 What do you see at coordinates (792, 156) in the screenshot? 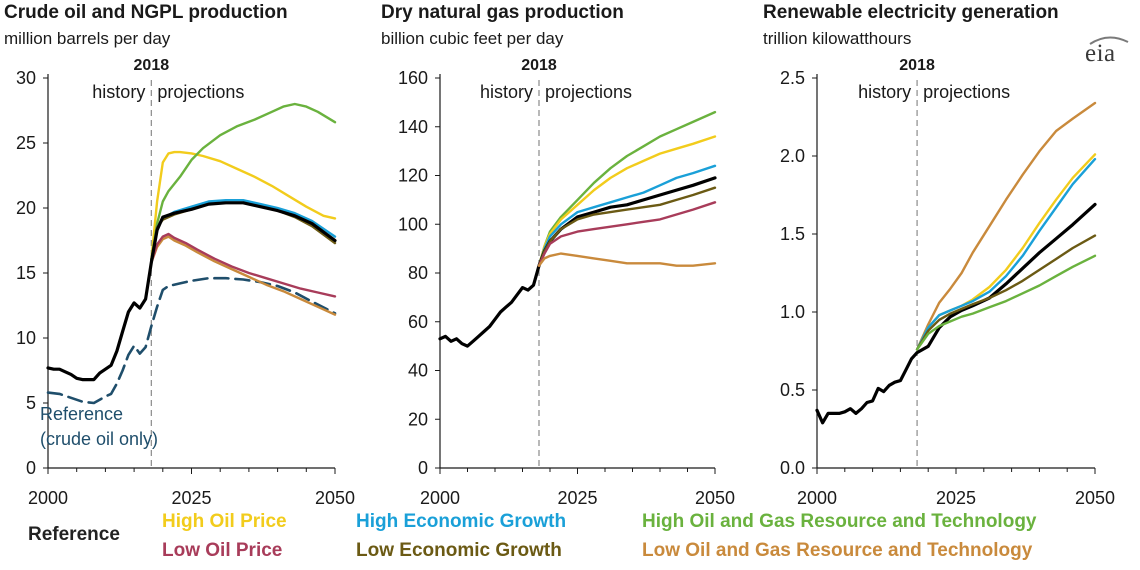
I see `y-tick-label: 2.0` at bounding box center [792, 156].